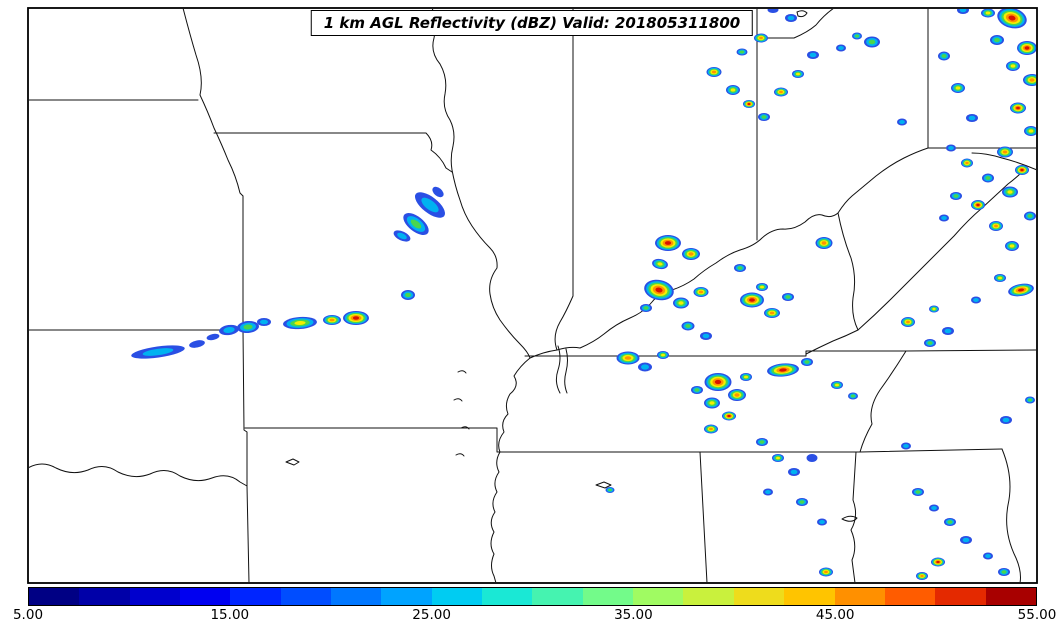 The image size is (1060, 633). I want to click on kentucky-lake, so click(558, 369).